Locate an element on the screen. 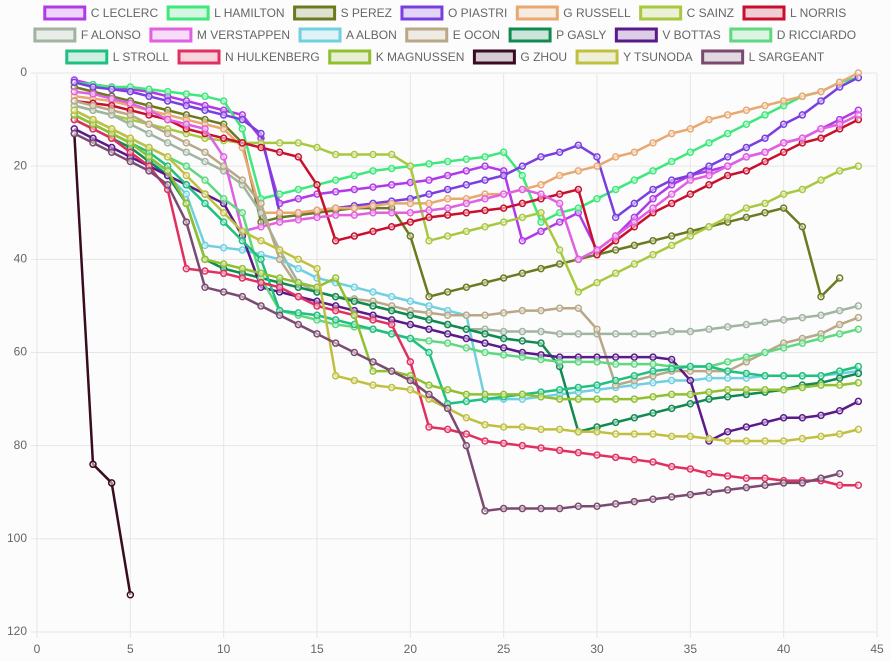  legend-item: D RICCIARDO is located at coordinates (792, 35).